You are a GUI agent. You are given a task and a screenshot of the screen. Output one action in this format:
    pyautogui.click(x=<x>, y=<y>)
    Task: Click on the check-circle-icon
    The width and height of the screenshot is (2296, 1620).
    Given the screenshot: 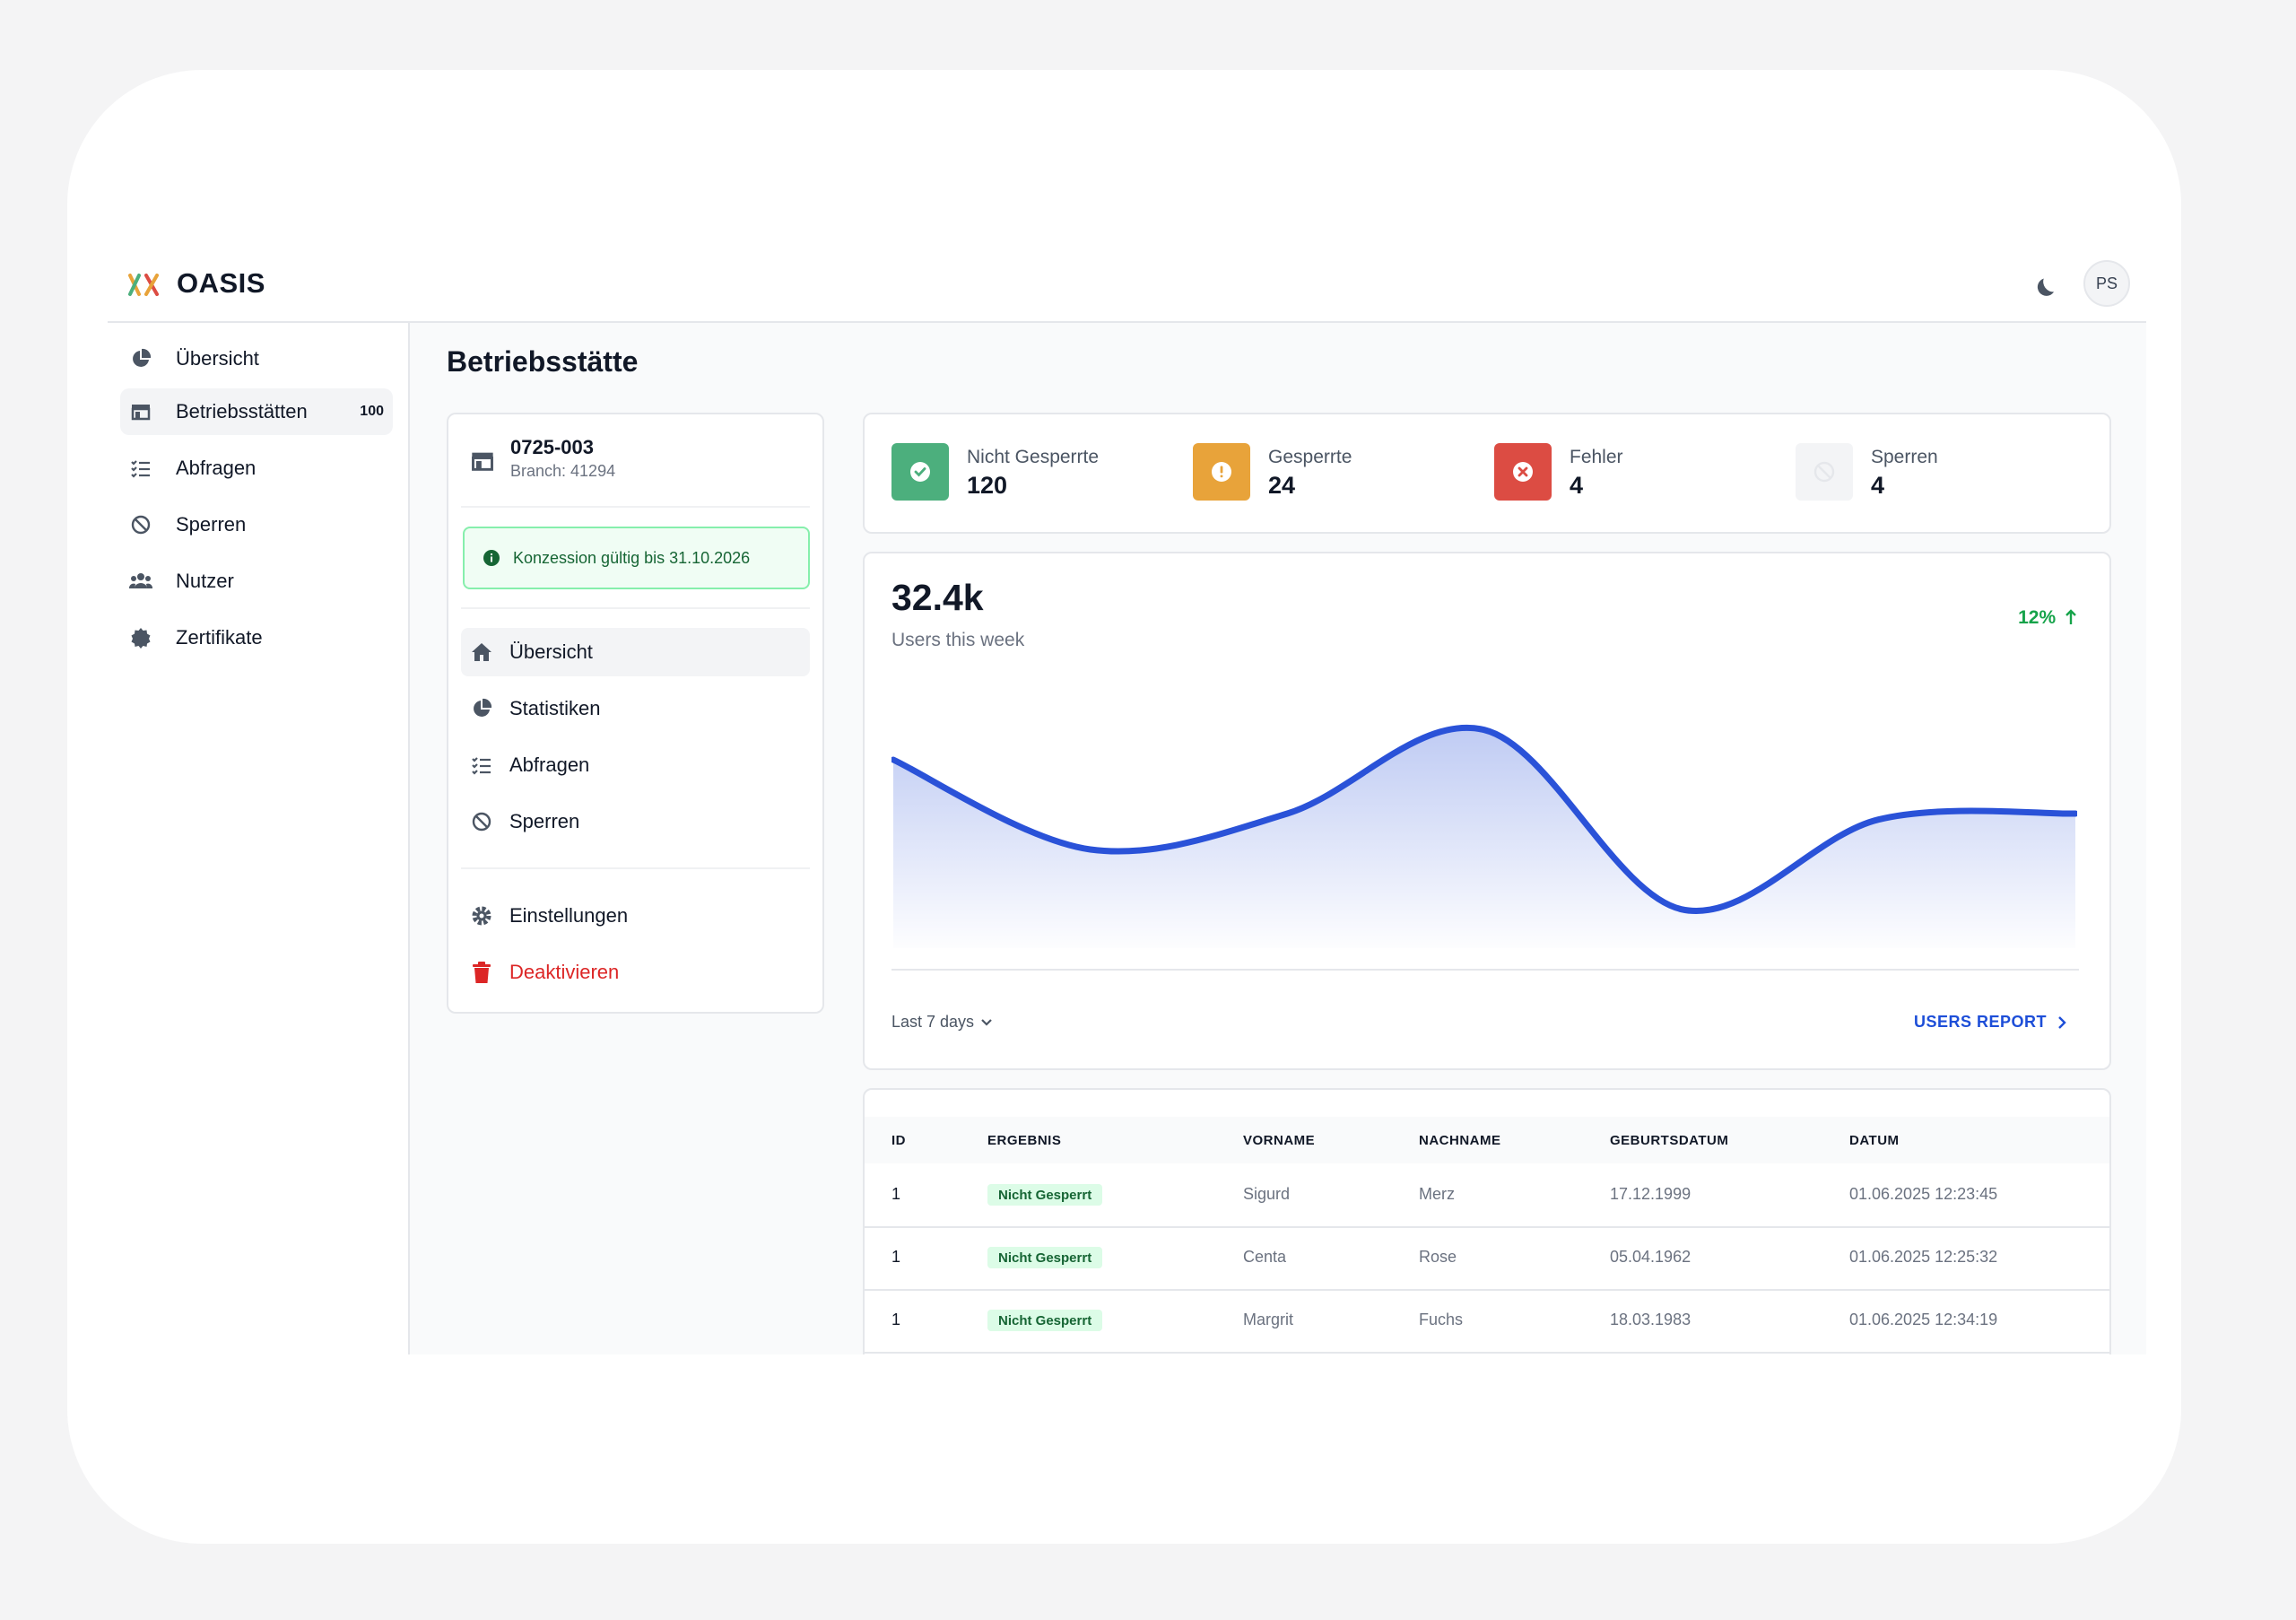 What is the action you would take?
    pyautogui.click(x=920, y=472)
    